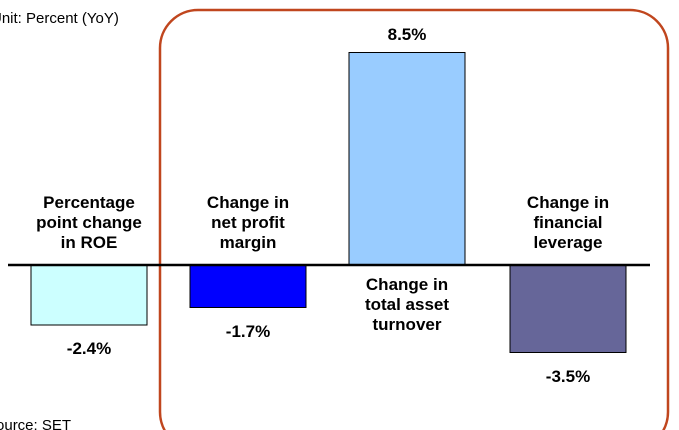 The height and width of the screenshot is (430, 679). What do you see at coordinates (248, 222) in the screenshot?
I see `category-label: Change in net profit margin` at bounding box center [248, 222].